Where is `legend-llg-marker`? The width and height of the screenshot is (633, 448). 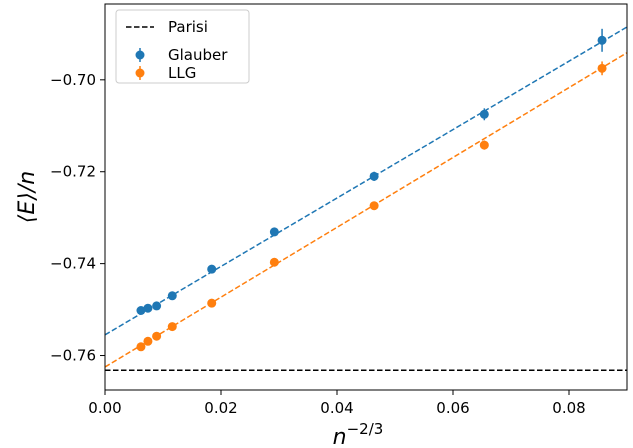
legend-llg-marker is located at coordinates (140, 73).